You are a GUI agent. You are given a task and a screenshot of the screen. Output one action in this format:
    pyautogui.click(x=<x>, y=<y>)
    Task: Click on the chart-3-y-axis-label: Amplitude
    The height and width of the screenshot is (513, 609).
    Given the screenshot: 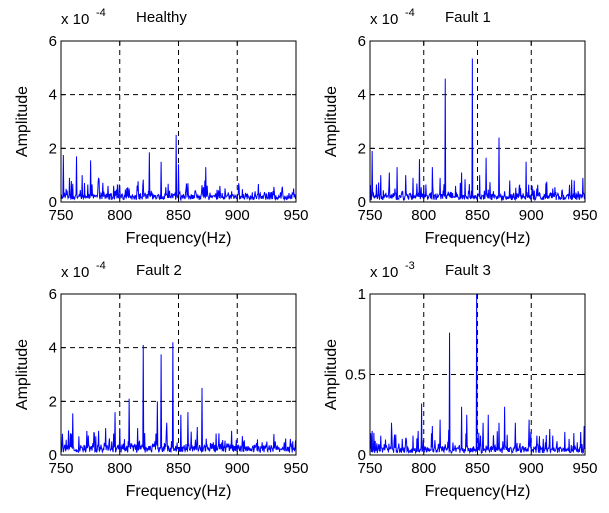 What is the action you would take?
    pyautogui.click(x=22, y=374)
    